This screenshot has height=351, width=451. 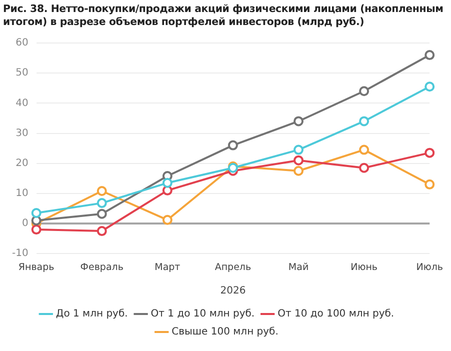 I want to click on y-tick-label: 10, so click(x=22, y=194).